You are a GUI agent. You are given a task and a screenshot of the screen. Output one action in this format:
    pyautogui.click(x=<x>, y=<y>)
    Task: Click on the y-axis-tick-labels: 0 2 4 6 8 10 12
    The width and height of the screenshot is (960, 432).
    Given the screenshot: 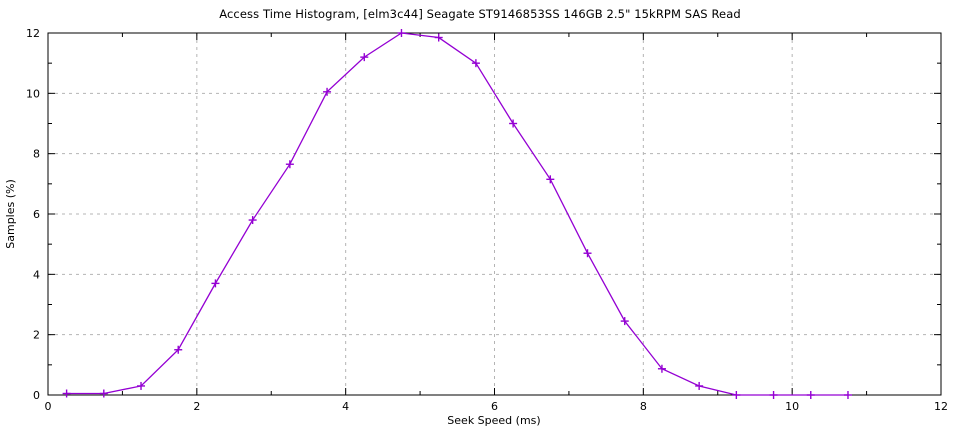 What is the action you would take?
    pyautogui.click(x=33, y=214)
    